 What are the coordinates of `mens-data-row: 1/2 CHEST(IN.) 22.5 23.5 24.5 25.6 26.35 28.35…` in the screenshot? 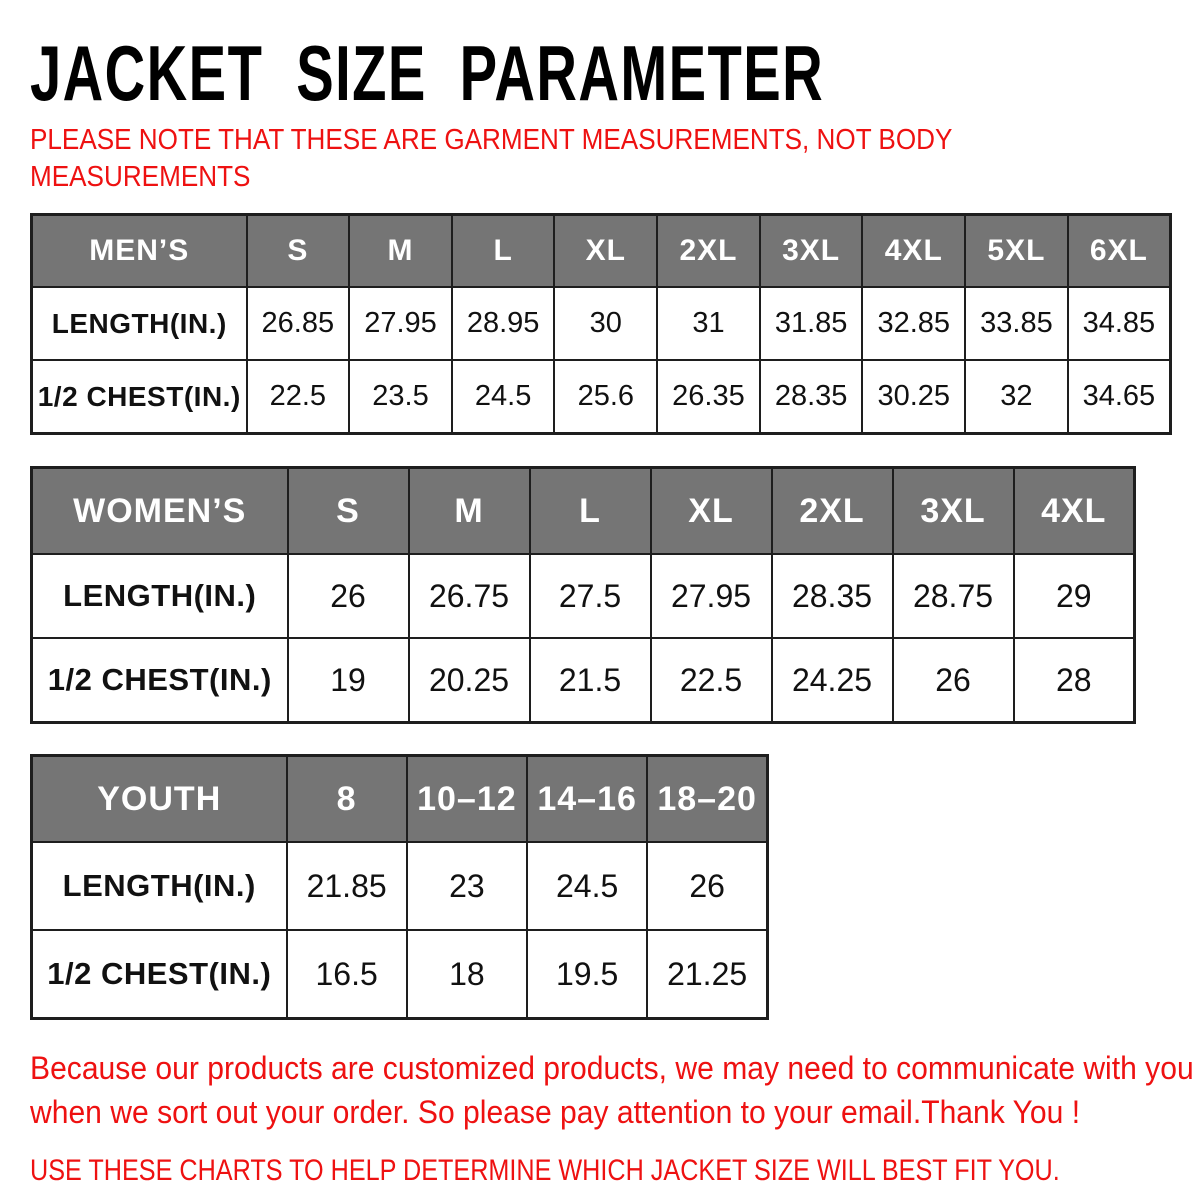 It's located at (601, 397).